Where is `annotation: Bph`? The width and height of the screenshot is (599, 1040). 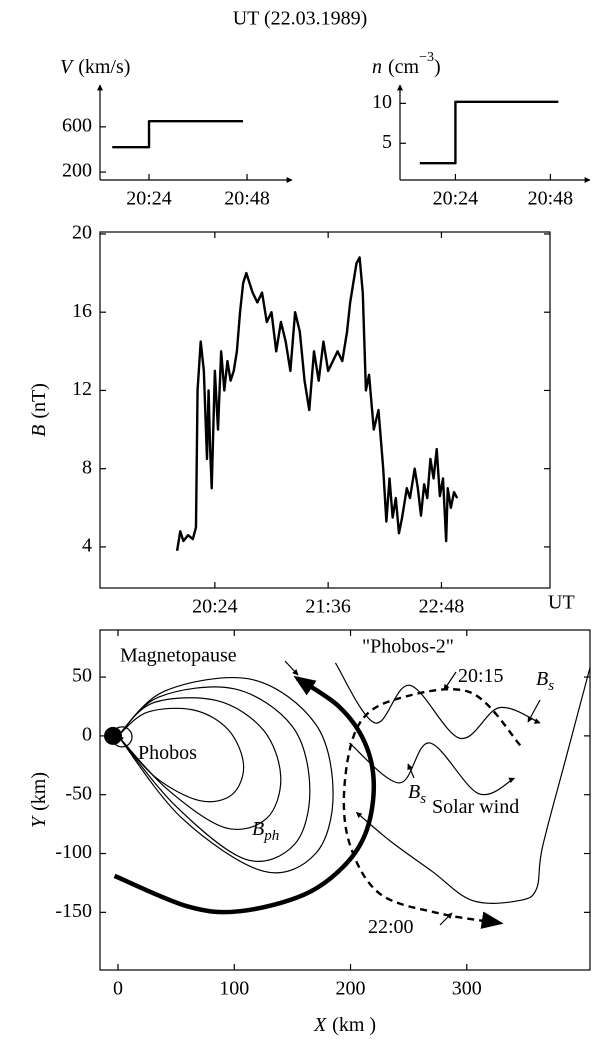 annotation: Bph is located at coordinates (265, 831).